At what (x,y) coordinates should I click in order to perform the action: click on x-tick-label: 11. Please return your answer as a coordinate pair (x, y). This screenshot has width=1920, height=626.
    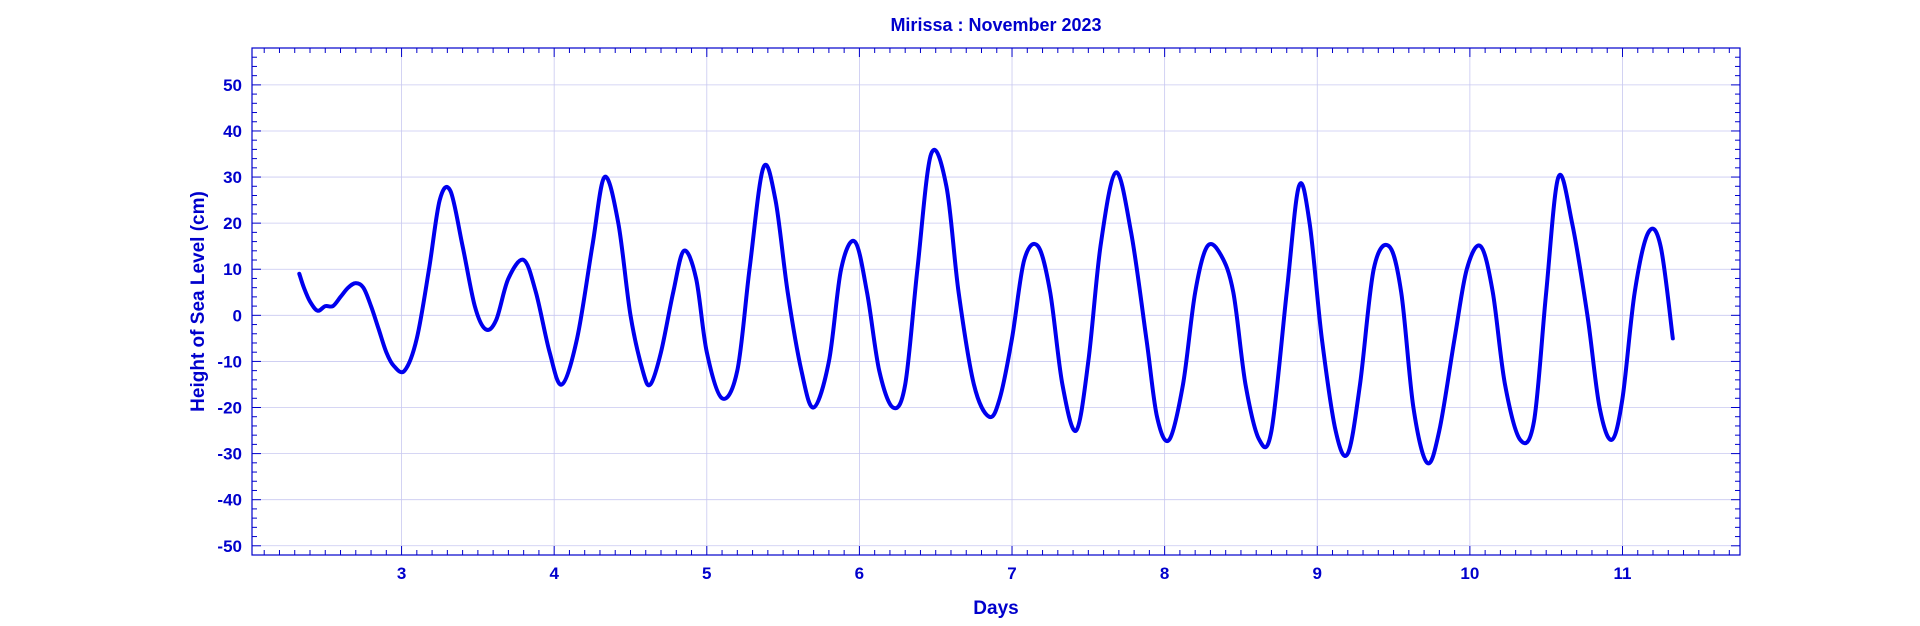
    Looking at the image, I should click on (1622, 573).